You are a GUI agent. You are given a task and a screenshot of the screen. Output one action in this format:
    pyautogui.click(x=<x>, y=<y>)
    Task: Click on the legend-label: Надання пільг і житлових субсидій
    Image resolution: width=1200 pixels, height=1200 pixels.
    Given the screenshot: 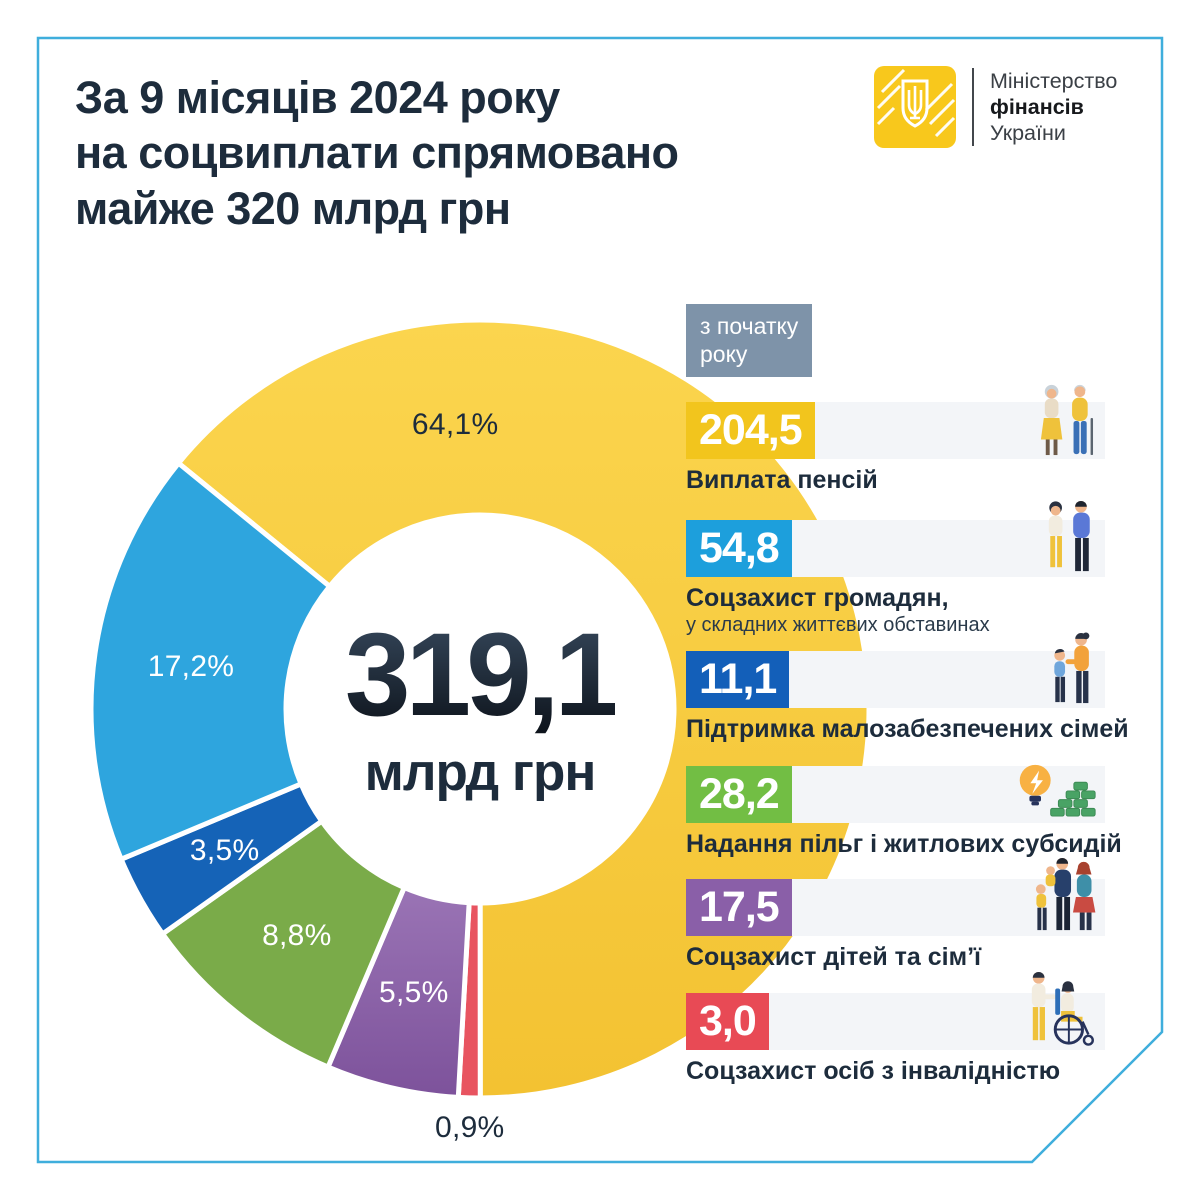 What is the action you would take?
    pyautogui.click(x=904, y=844)
    